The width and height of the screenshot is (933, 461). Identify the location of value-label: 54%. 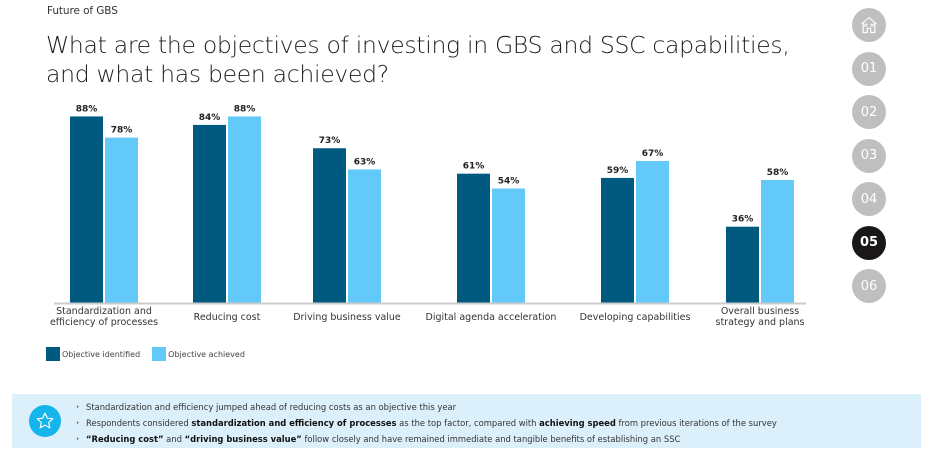
(509, 182).